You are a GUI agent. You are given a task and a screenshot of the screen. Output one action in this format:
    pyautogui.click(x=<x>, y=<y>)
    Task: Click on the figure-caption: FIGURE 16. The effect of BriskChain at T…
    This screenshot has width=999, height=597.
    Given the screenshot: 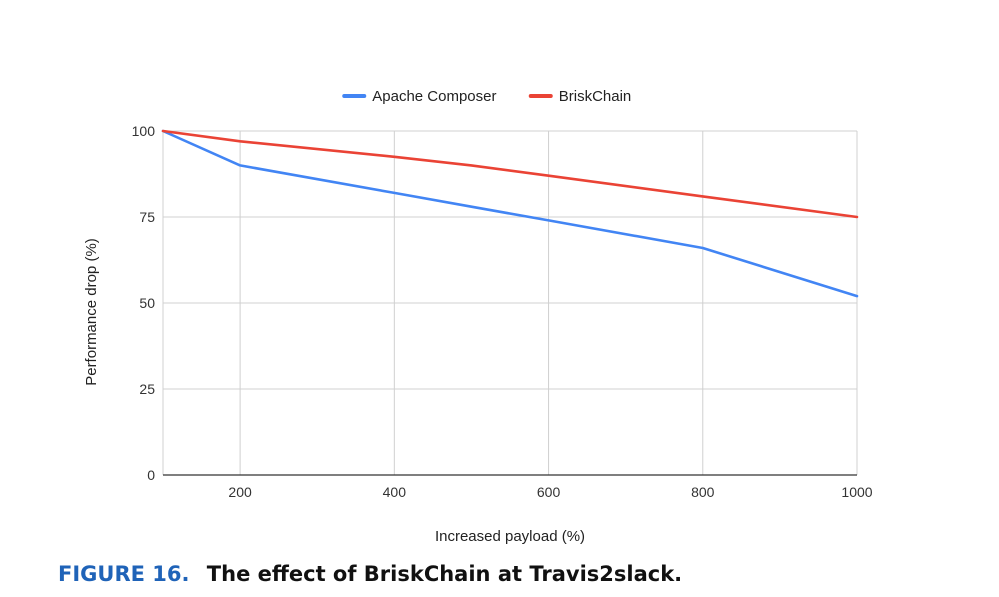 What is the action you would take?
    pyautogui.click(x=370, y=574)
    